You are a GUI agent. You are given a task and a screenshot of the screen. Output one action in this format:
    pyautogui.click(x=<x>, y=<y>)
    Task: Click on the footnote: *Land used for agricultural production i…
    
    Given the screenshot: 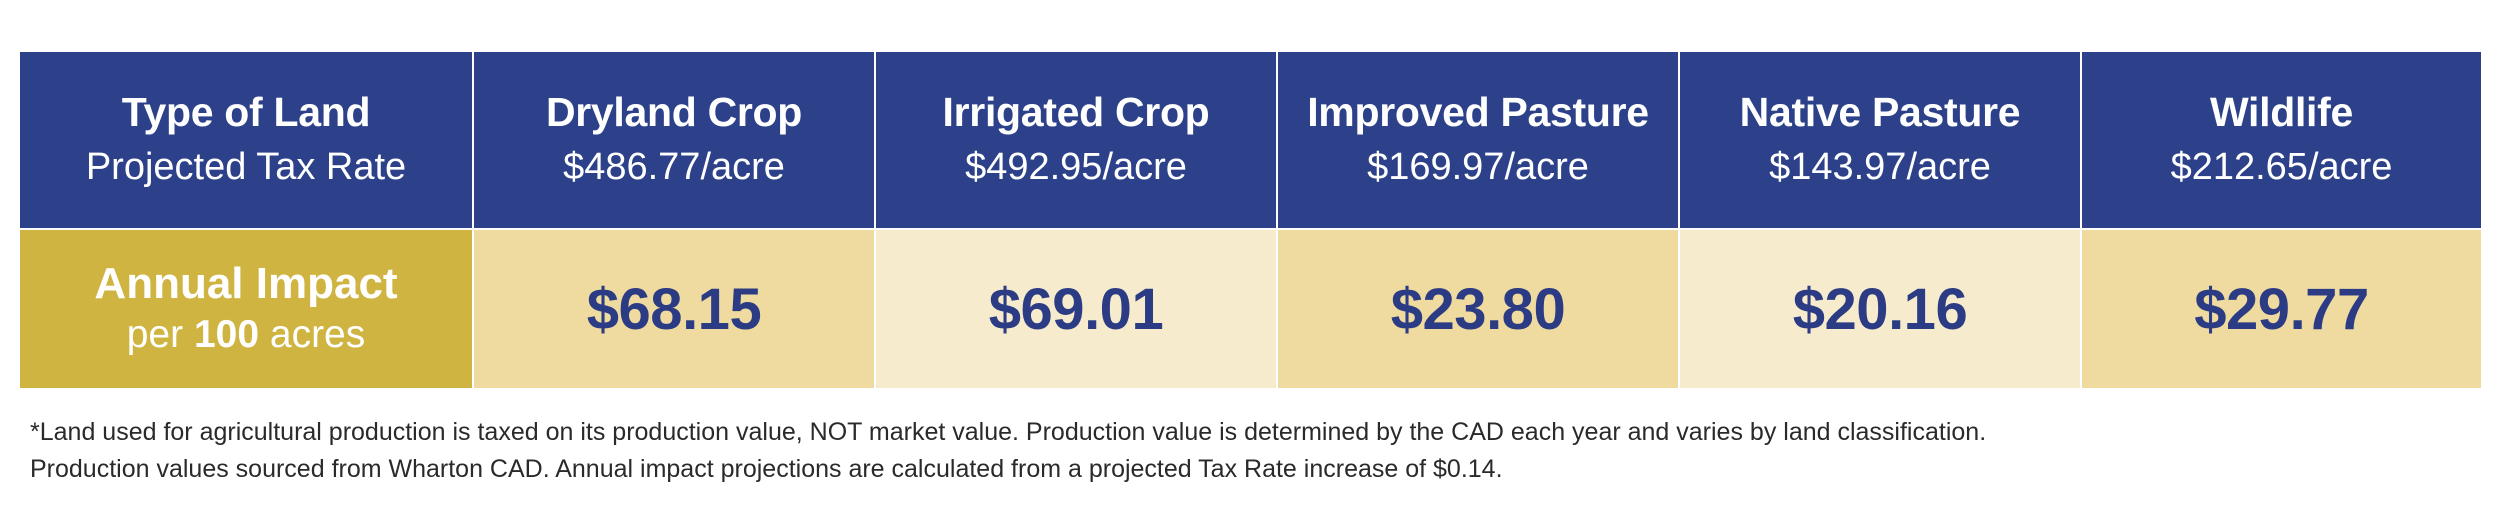 What is the action you would take?
    pyautogui.click(x=1250, y=451)
    